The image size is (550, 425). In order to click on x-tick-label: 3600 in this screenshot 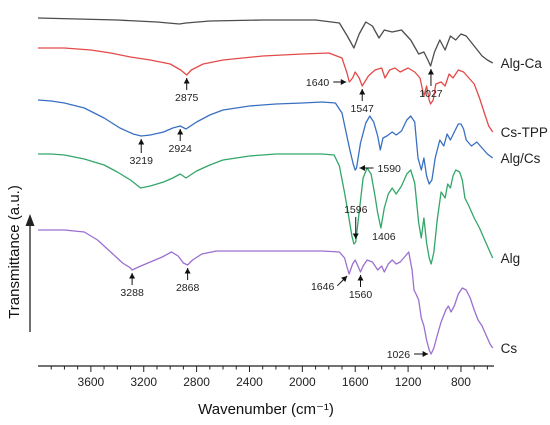, I will do `click(91, 382)`.